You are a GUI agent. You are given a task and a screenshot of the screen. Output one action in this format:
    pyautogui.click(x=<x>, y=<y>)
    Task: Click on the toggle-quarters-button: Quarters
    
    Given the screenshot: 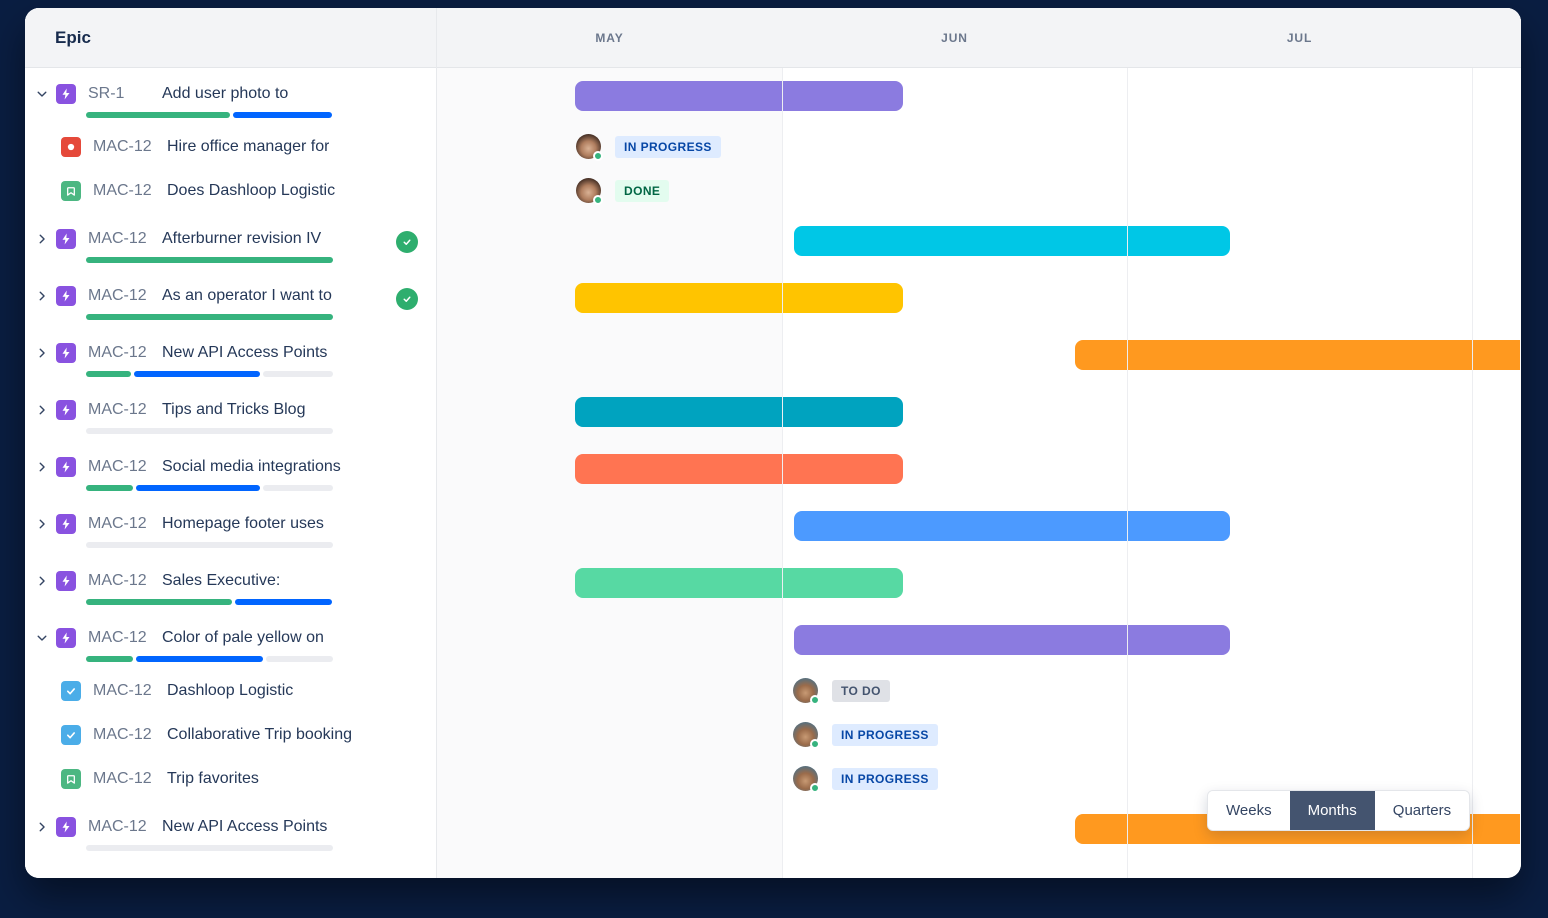 What is the action you would take?
    pyautogui.click(x=1422, y=810)
    